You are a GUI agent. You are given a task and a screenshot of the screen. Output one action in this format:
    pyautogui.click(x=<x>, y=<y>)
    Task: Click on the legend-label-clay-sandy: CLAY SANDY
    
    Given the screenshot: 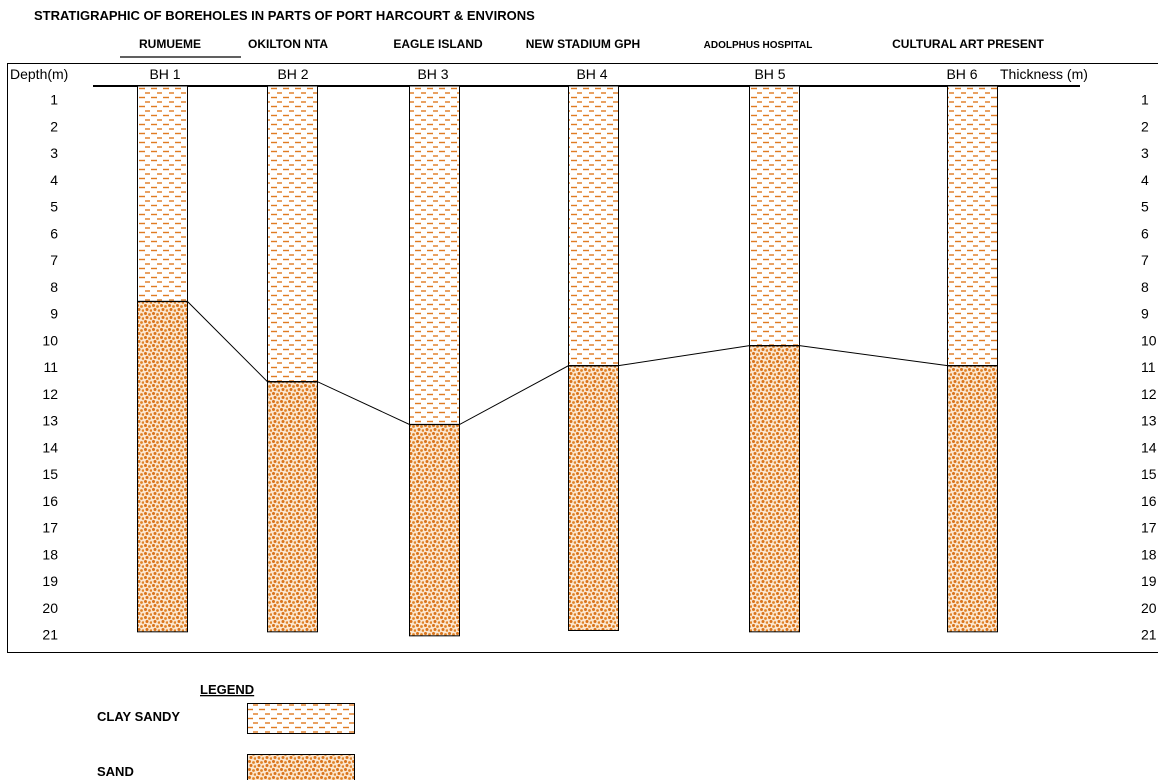 What is the action you would take?
    pyautogui.click(x=138, y=716)
    